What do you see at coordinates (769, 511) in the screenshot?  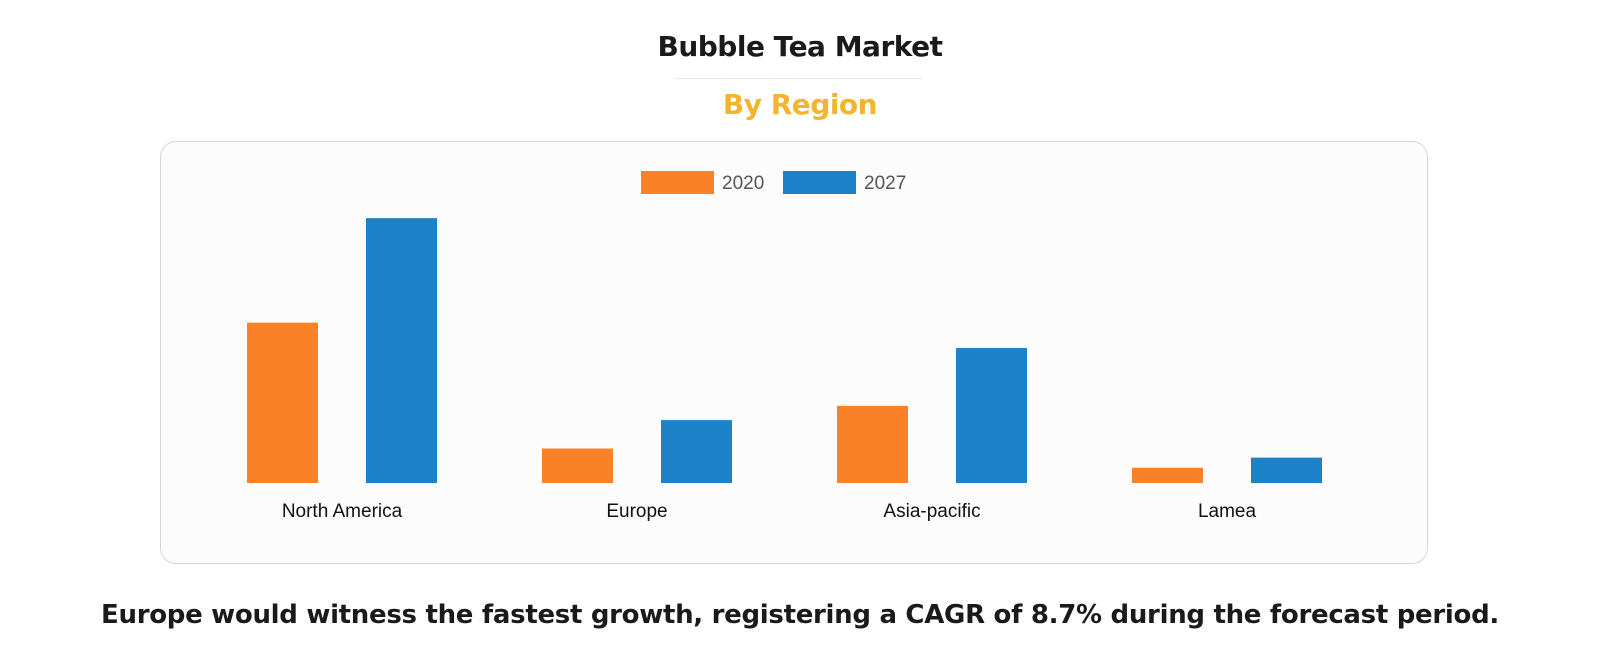 I see `category-labels: North America Europe Asia-pacific Lamea` at bounding box center [769, 511].